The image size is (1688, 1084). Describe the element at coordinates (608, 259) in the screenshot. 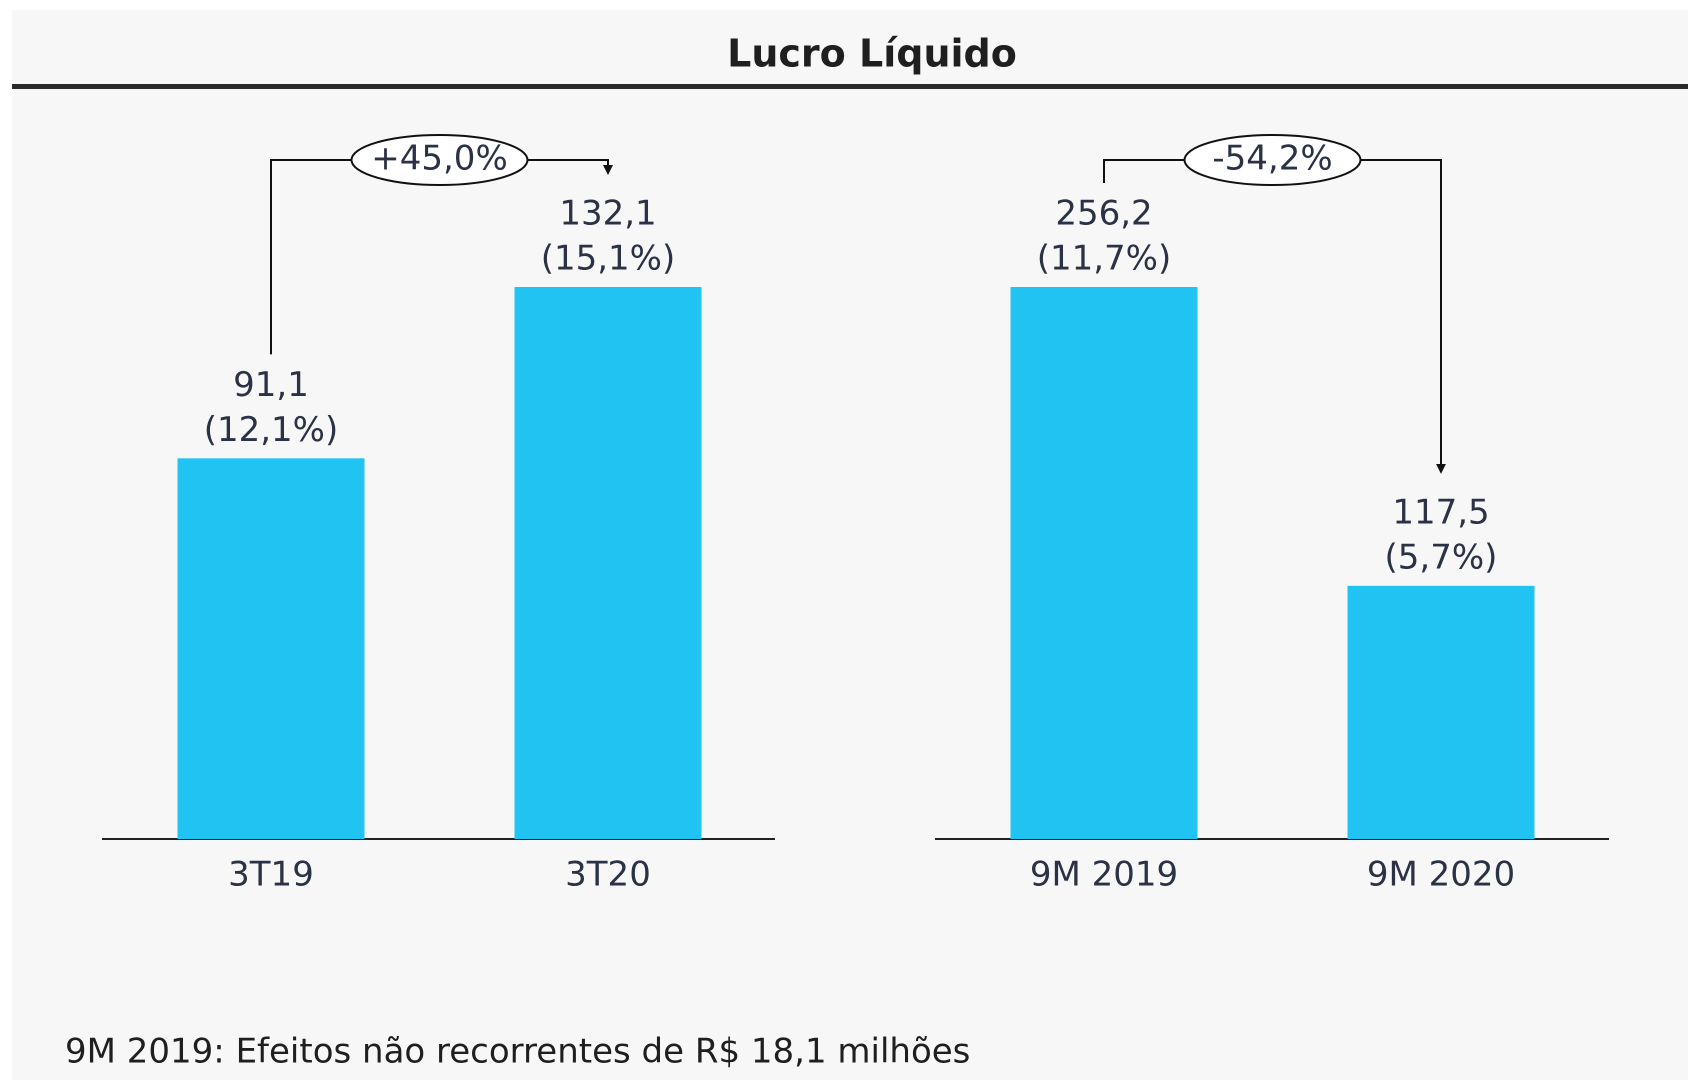

I see `margin-label: (15,1%)` at that location.